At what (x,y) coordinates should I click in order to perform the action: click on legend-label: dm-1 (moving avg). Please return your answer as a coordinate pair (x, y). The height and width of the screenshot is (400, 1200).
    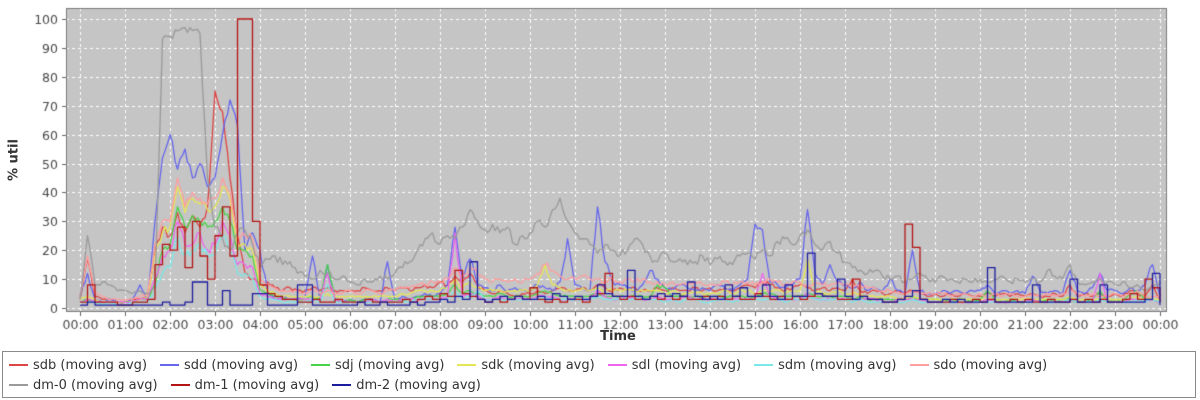
    Looking at the image, I should click on (257, 385).